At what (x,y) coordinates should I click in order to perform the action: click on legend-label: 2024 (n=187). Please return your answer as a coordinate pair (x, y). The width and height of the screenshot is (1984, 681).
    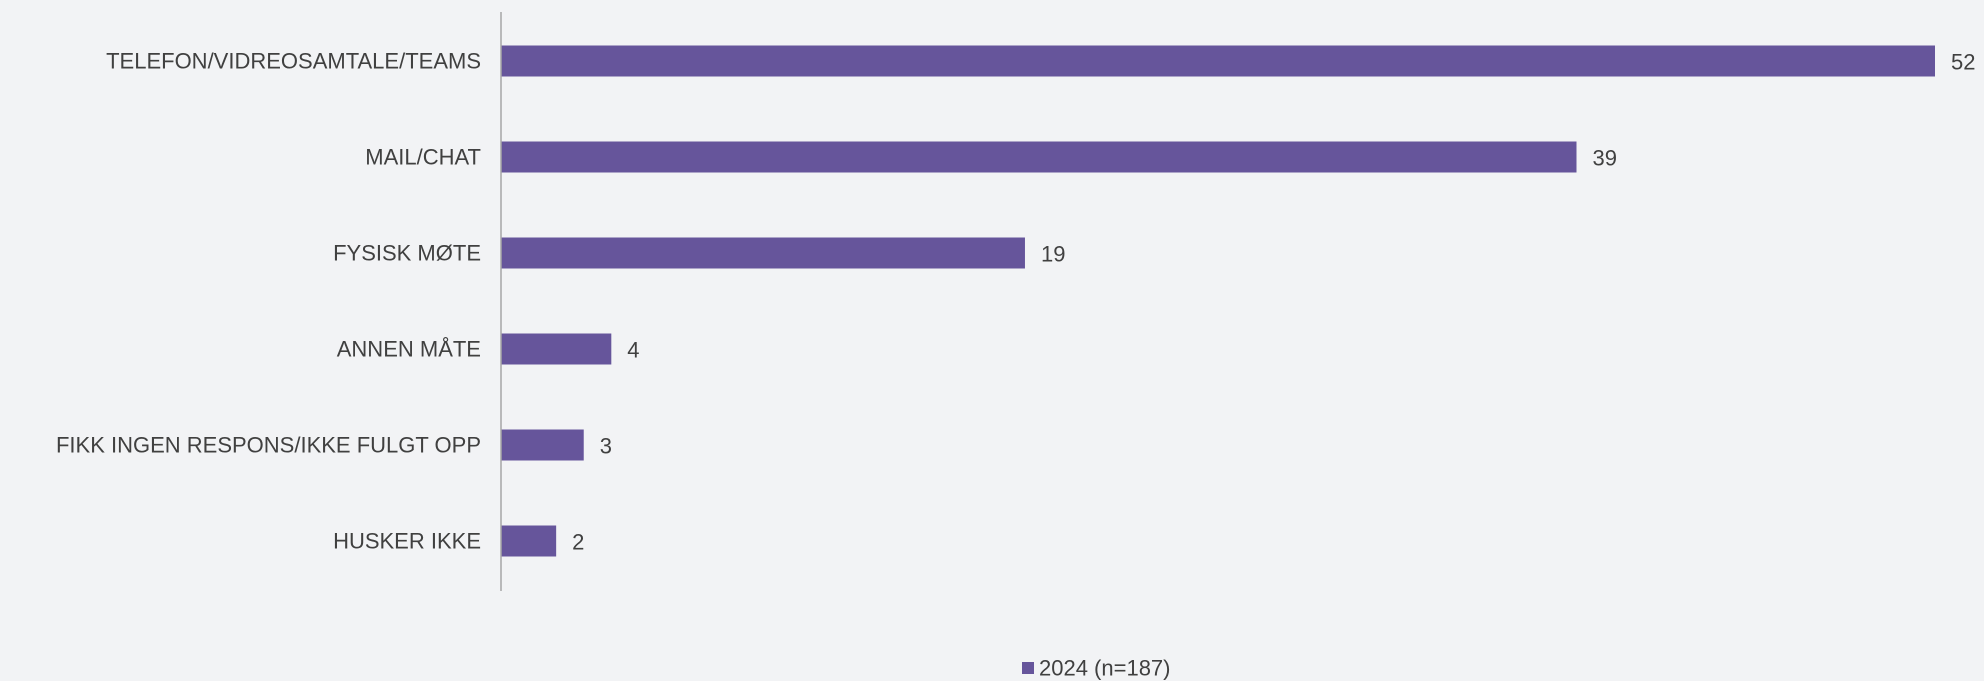
    Looking at the image, I should click on (1105, 668).